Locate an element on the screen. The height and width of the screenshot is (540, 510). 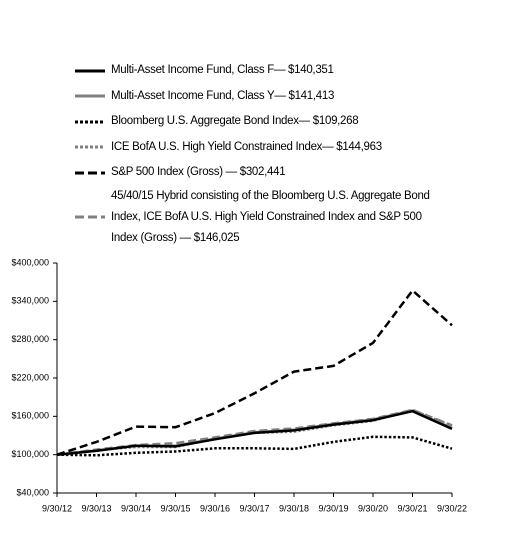
x-tick-label: 9/30/17 is located at coordinates (254, 508).